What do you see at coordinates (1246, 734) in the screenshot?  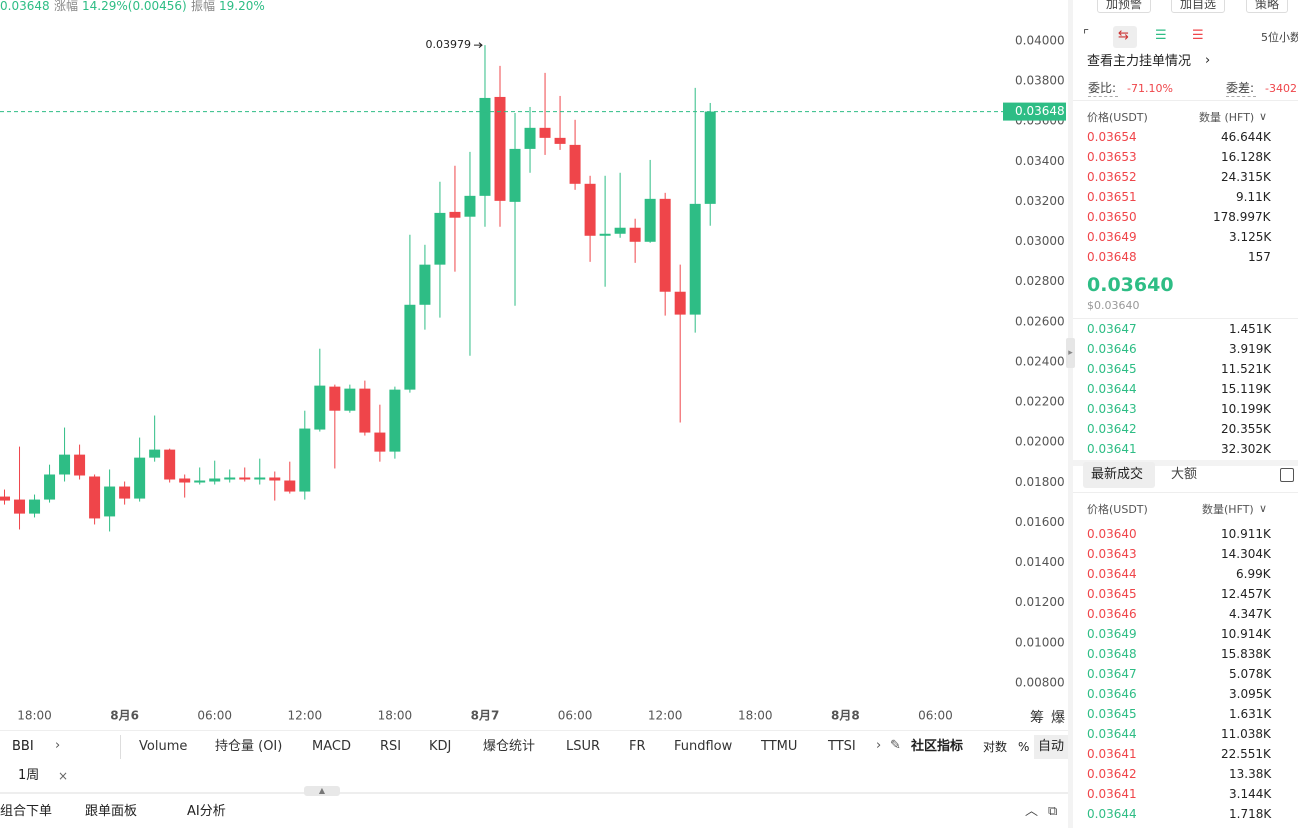 I see `trade-qty: 11.038K` at bounding box center [1246, 734].